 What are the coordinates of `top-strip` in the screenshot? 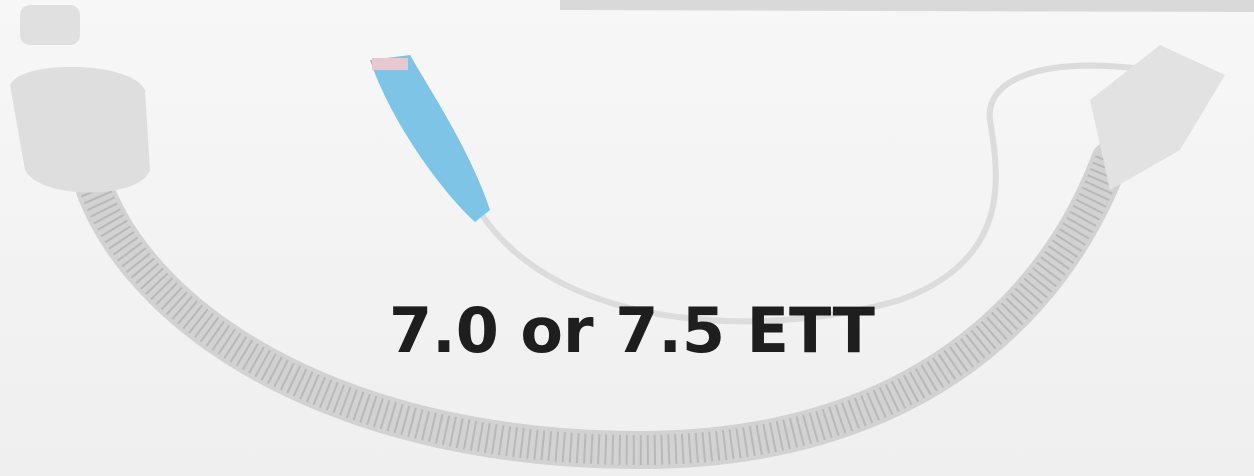 It's located at (907, 6).